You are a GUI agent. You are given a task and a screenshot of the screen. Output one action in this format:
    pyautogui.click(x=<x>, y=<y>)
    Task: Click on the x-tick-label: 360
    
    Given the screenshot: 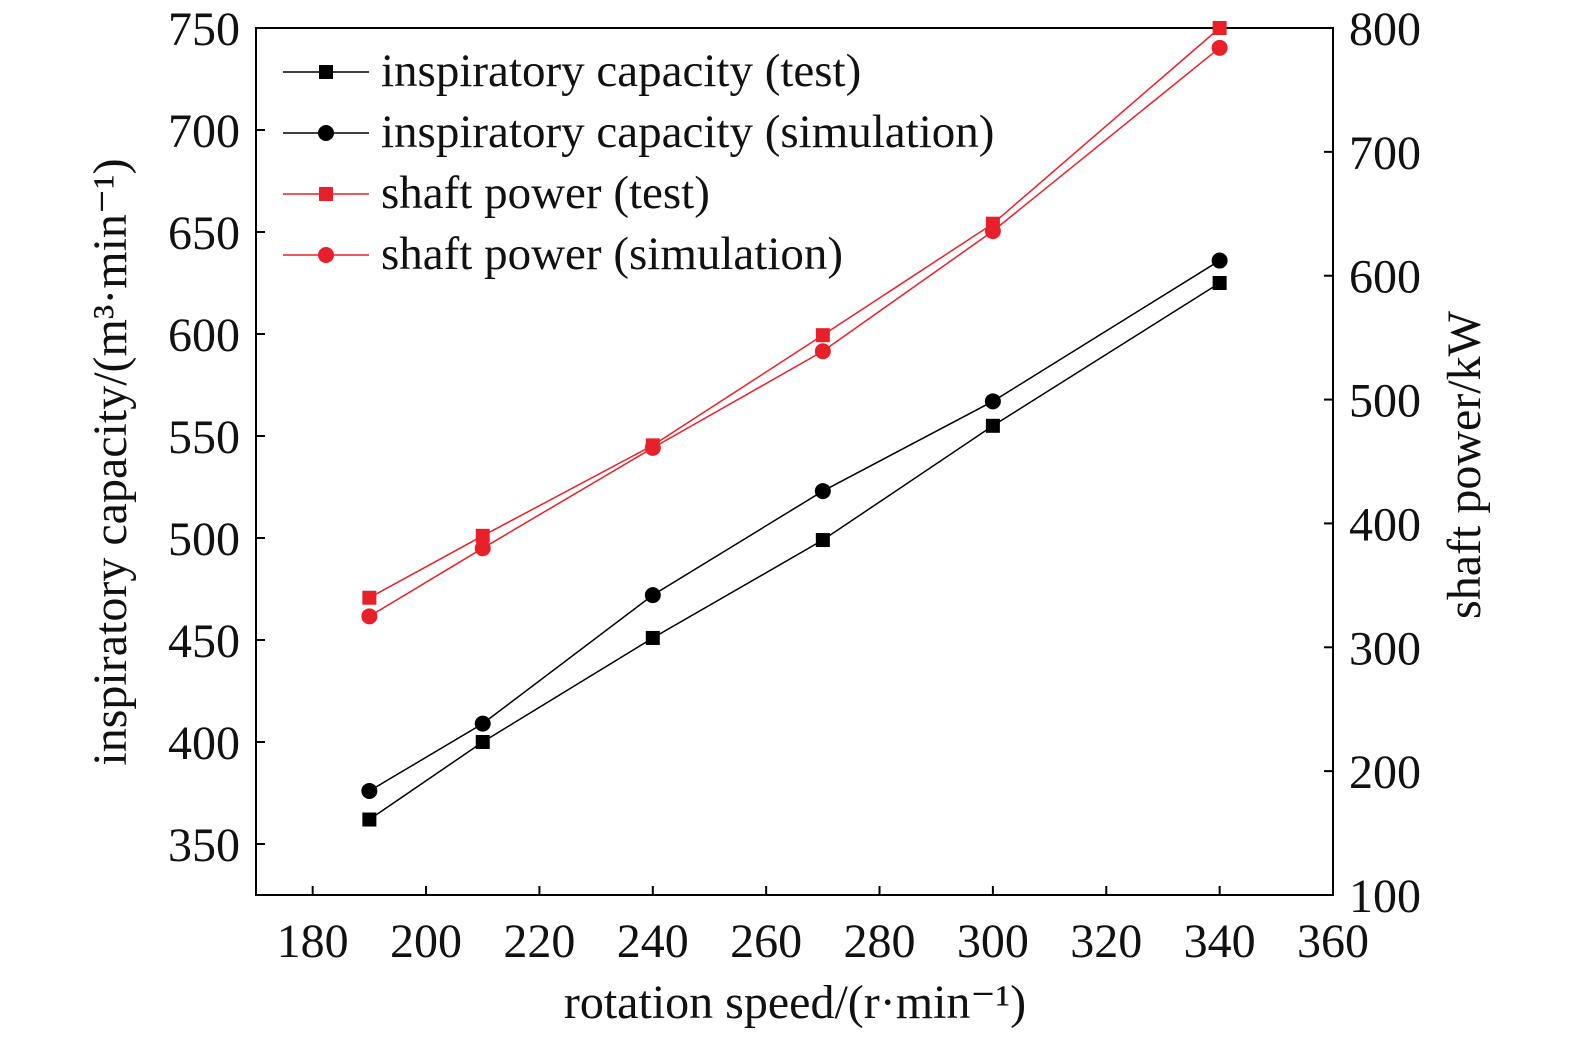 What is the action you would take?
    pyautogui.click(x=1333, y=941)
    